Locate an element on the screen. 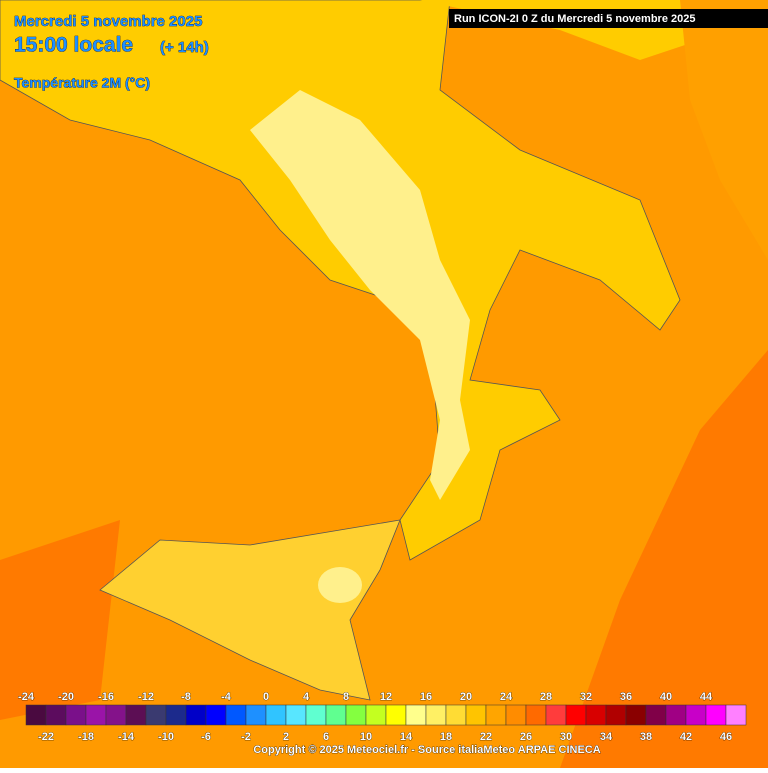 This screenshot has width=768, height=773. variable: Température 2M (°C) is located at coordinates (82, 83).